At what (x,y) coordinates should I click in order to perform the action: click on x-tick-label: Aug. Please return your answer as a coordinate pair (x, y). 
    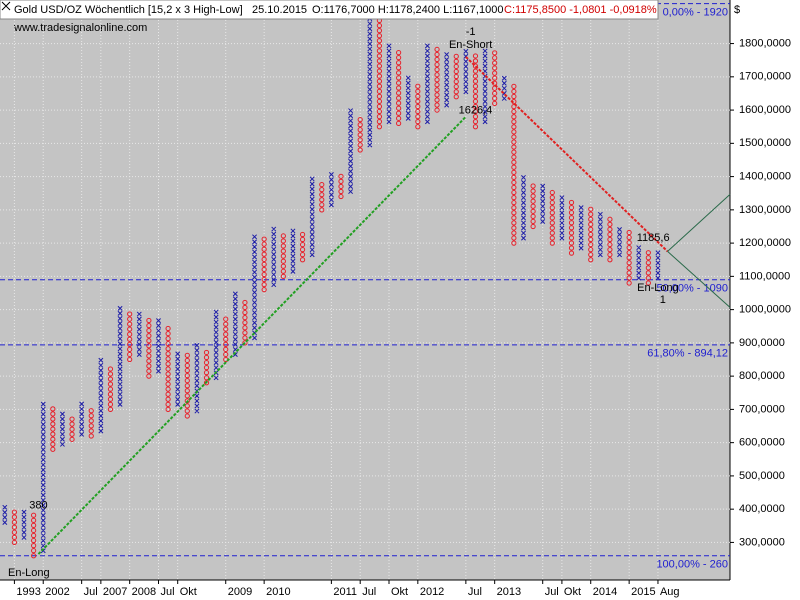
    Looking at the image, I should click on (670, 592).